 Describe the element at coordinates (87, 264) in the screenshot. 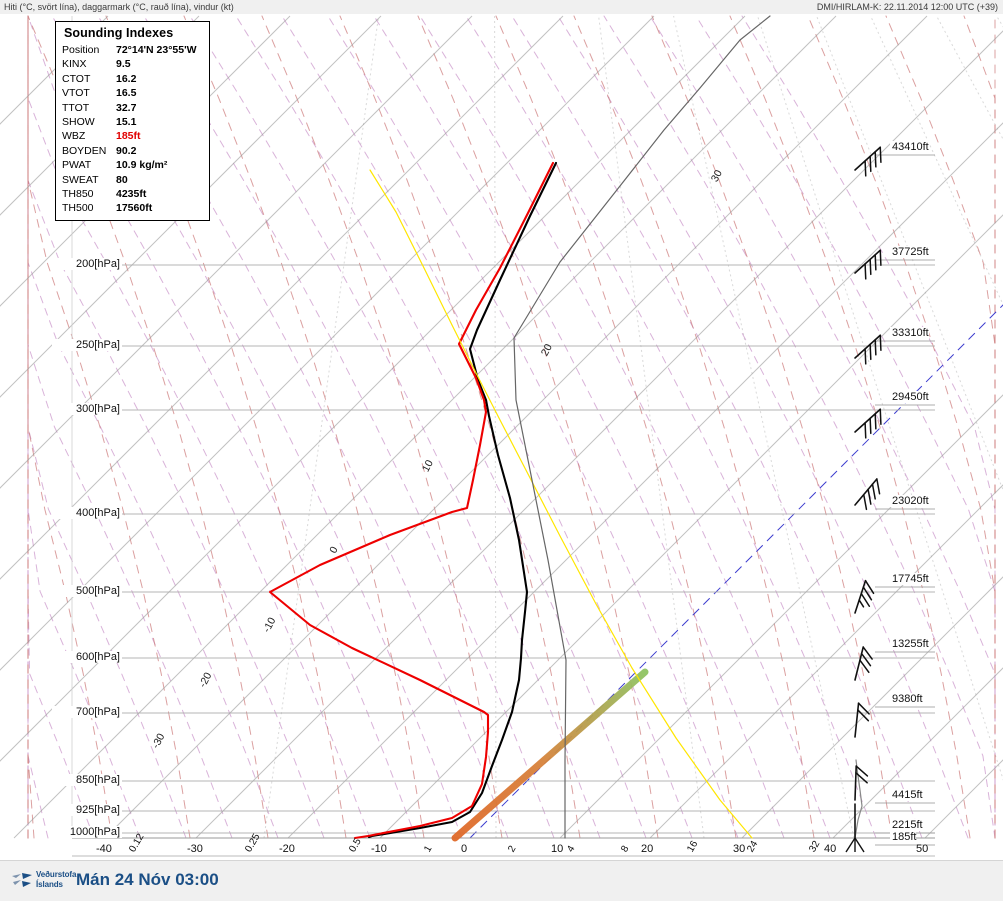

I see `pressure-axis-label: 200[hPa]` at that location.